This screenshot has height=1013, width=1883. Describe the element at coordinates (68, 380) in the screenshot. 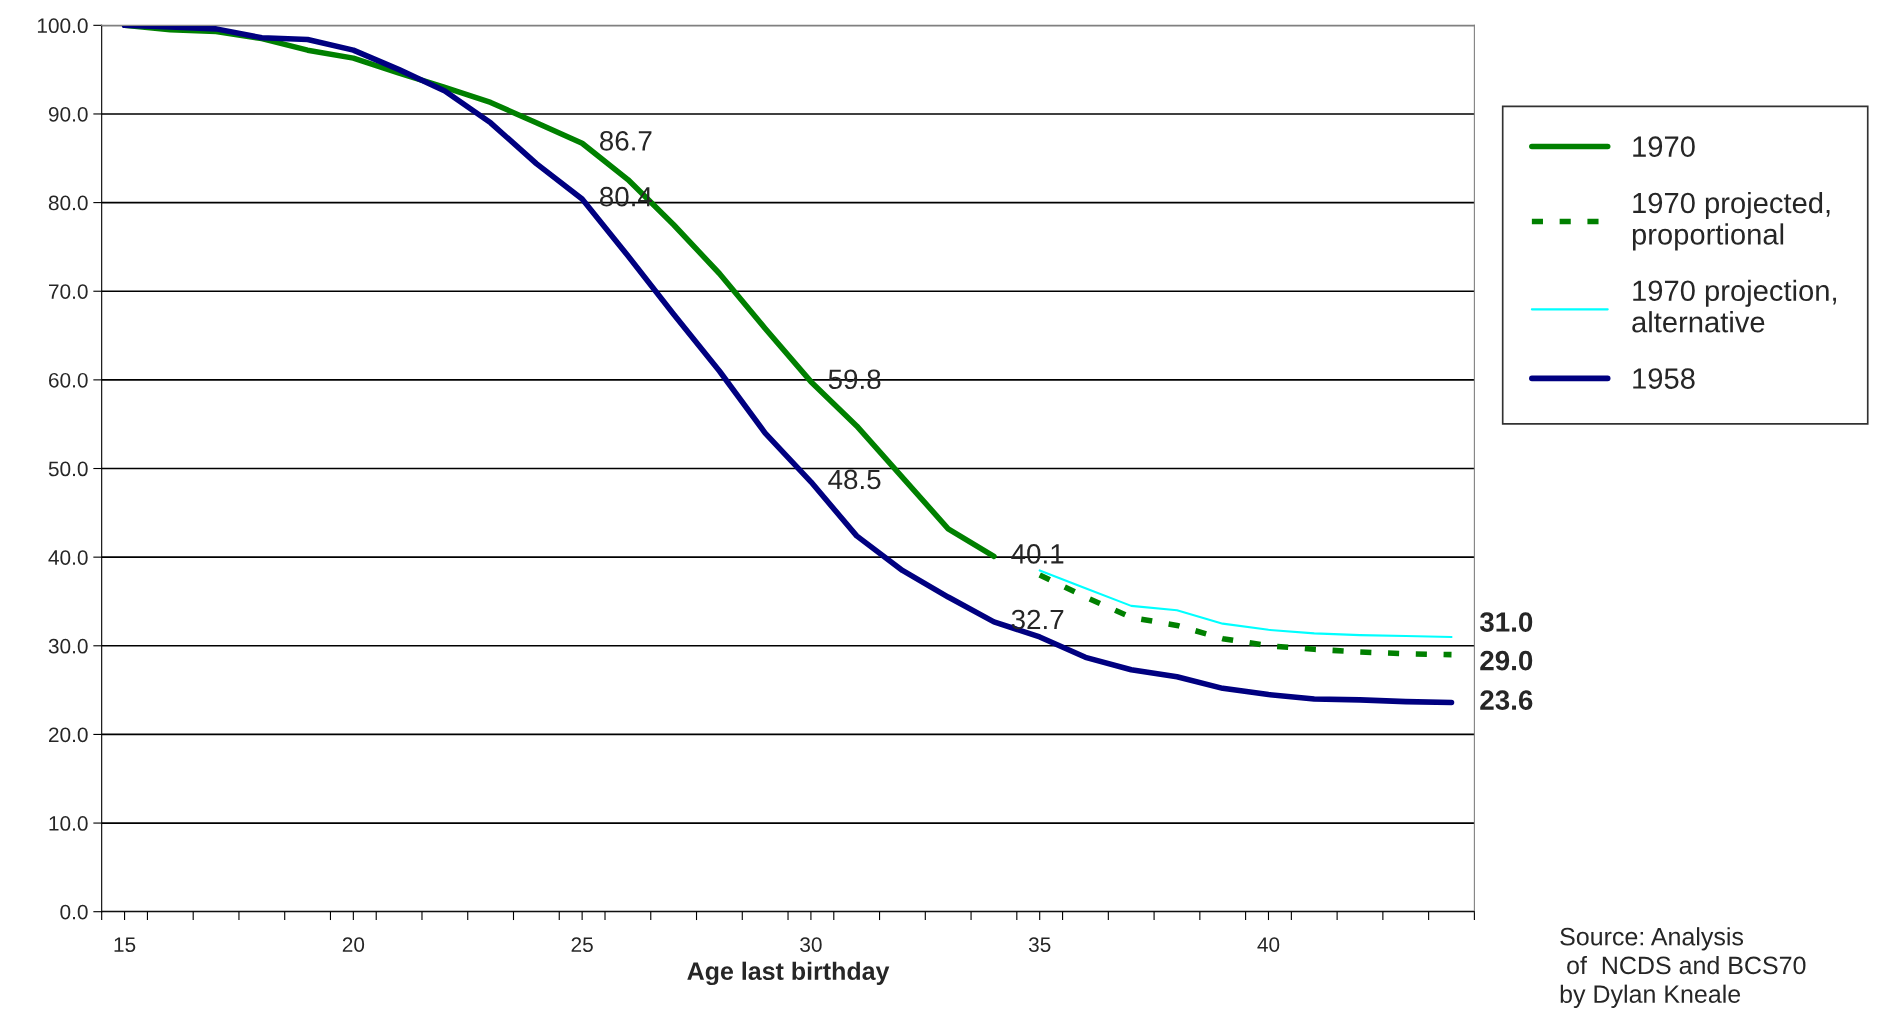

I see `y-tick-label: 60.0` at that location.